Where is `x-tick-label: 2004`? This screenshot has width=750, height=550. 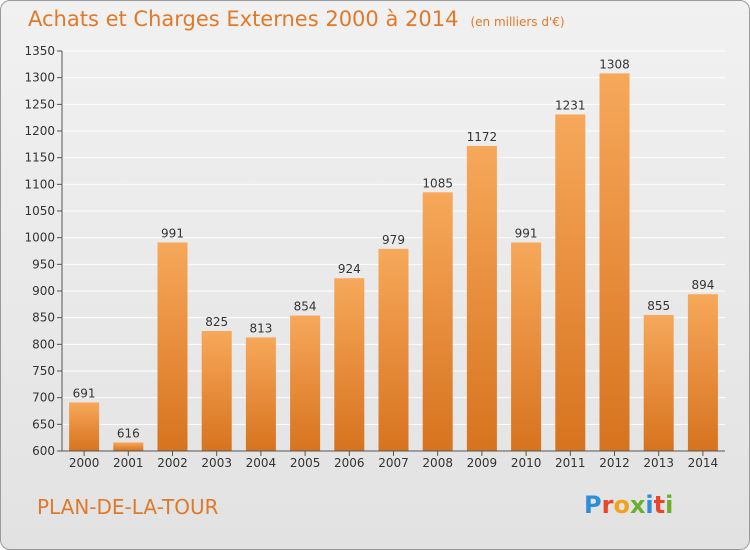
x-tick-label: 2004 is located at coordinates (261, 463).